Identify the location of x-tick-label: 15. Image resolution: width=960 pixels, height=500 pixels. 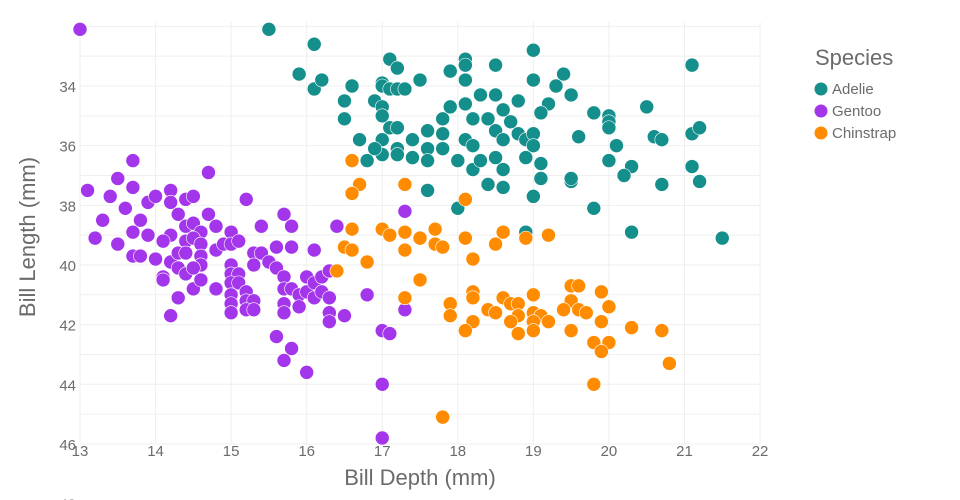
(231, 451).